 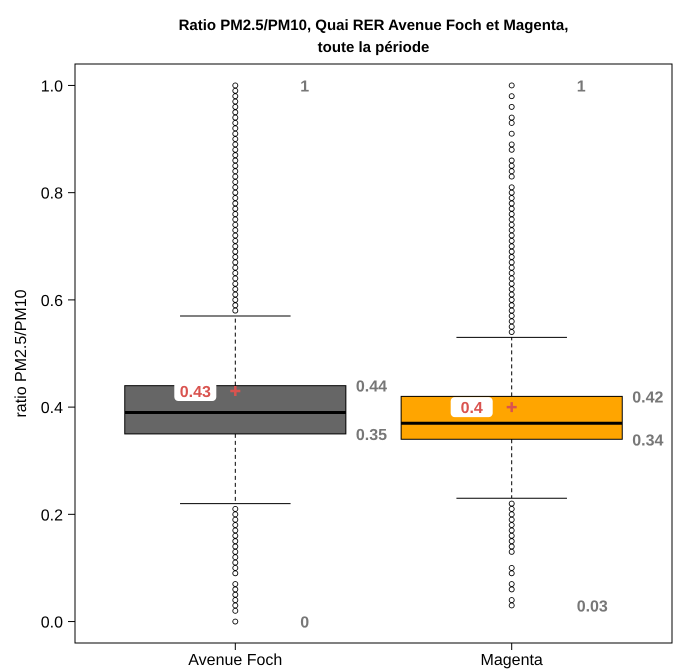 I want to click on x-tick-label: Magenta, so click(x=511, y=660).